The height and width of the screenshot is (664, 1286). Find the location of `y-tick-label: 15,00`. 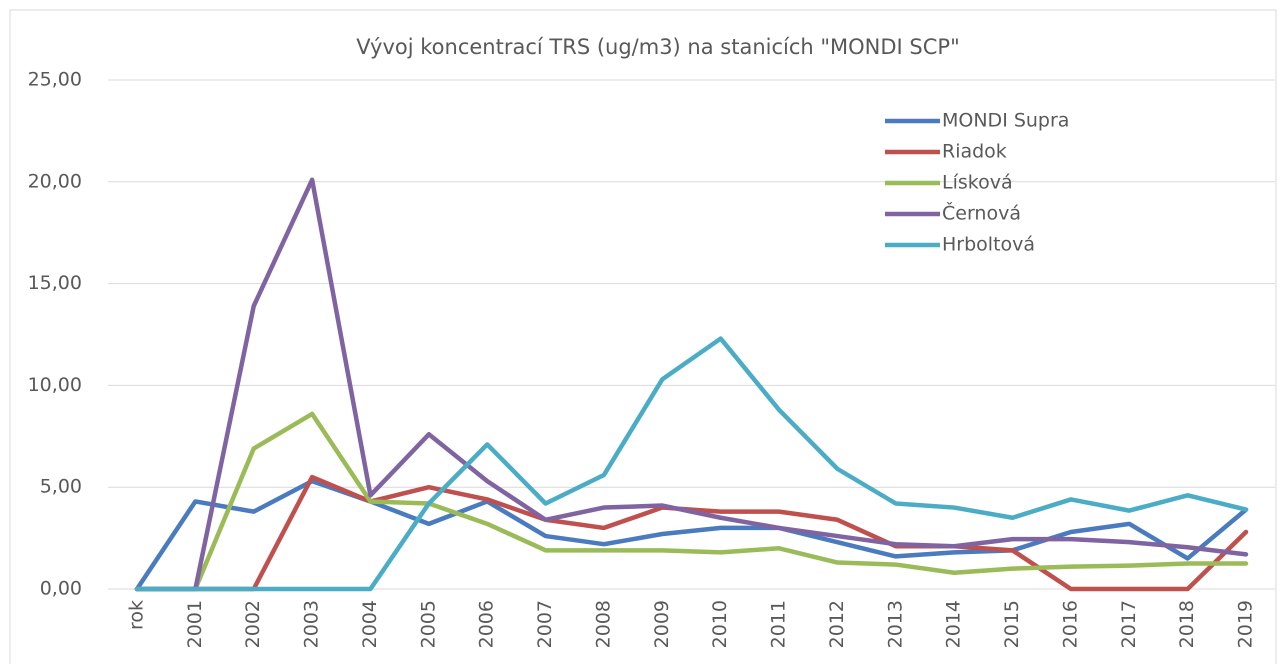

y-tick-label: 15,00 is located at coordinates (55, 283).